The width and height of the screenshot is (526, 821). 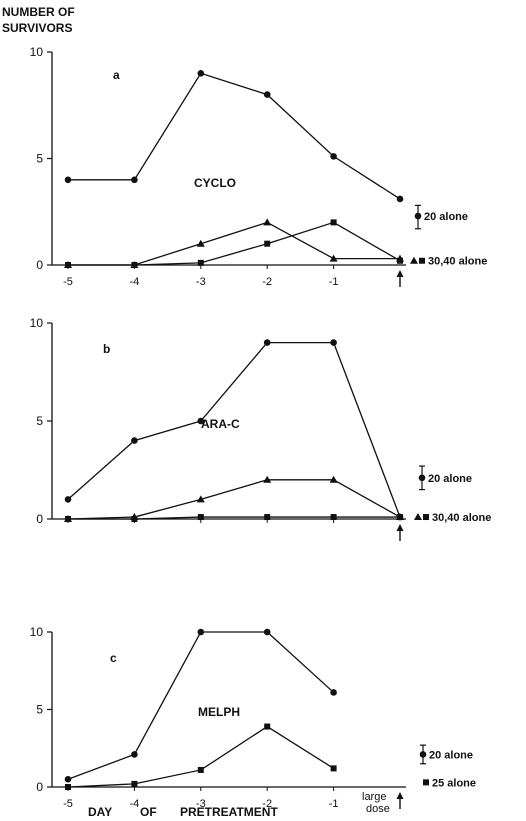 What do you see at coordinates (100, 812) in the screenshot?
I see `x-axis-title-day: DAY` at bounding box center [100, 812].